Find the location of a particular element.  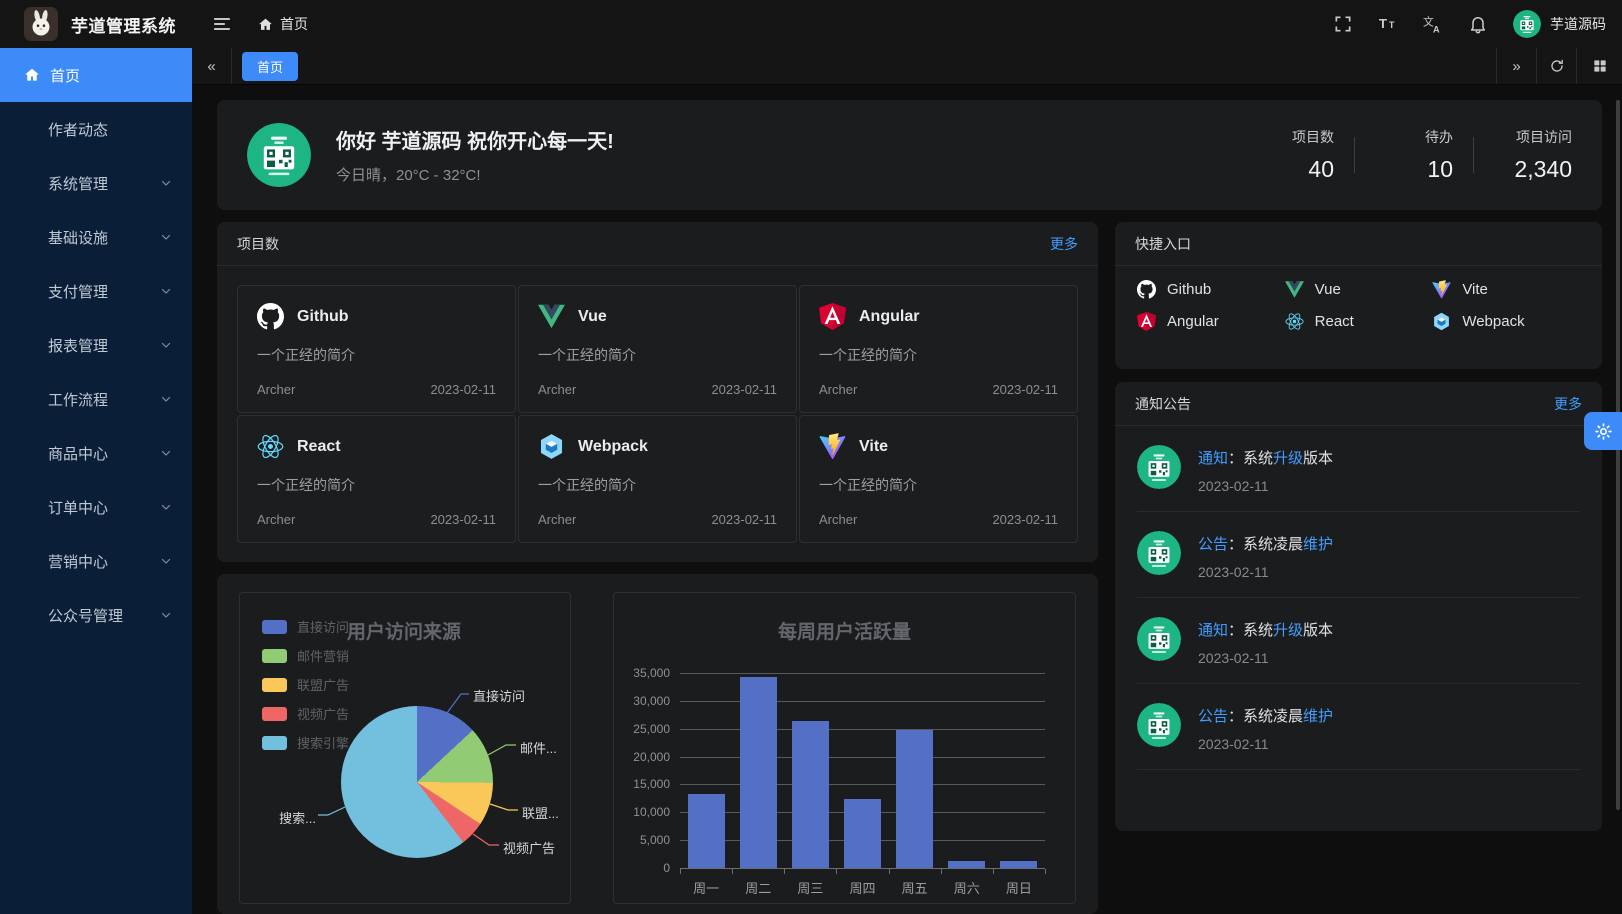

project-card-angular: Angular 一个正经的简介 Archer 2023-02-11 is located at coordinates (938, 349).